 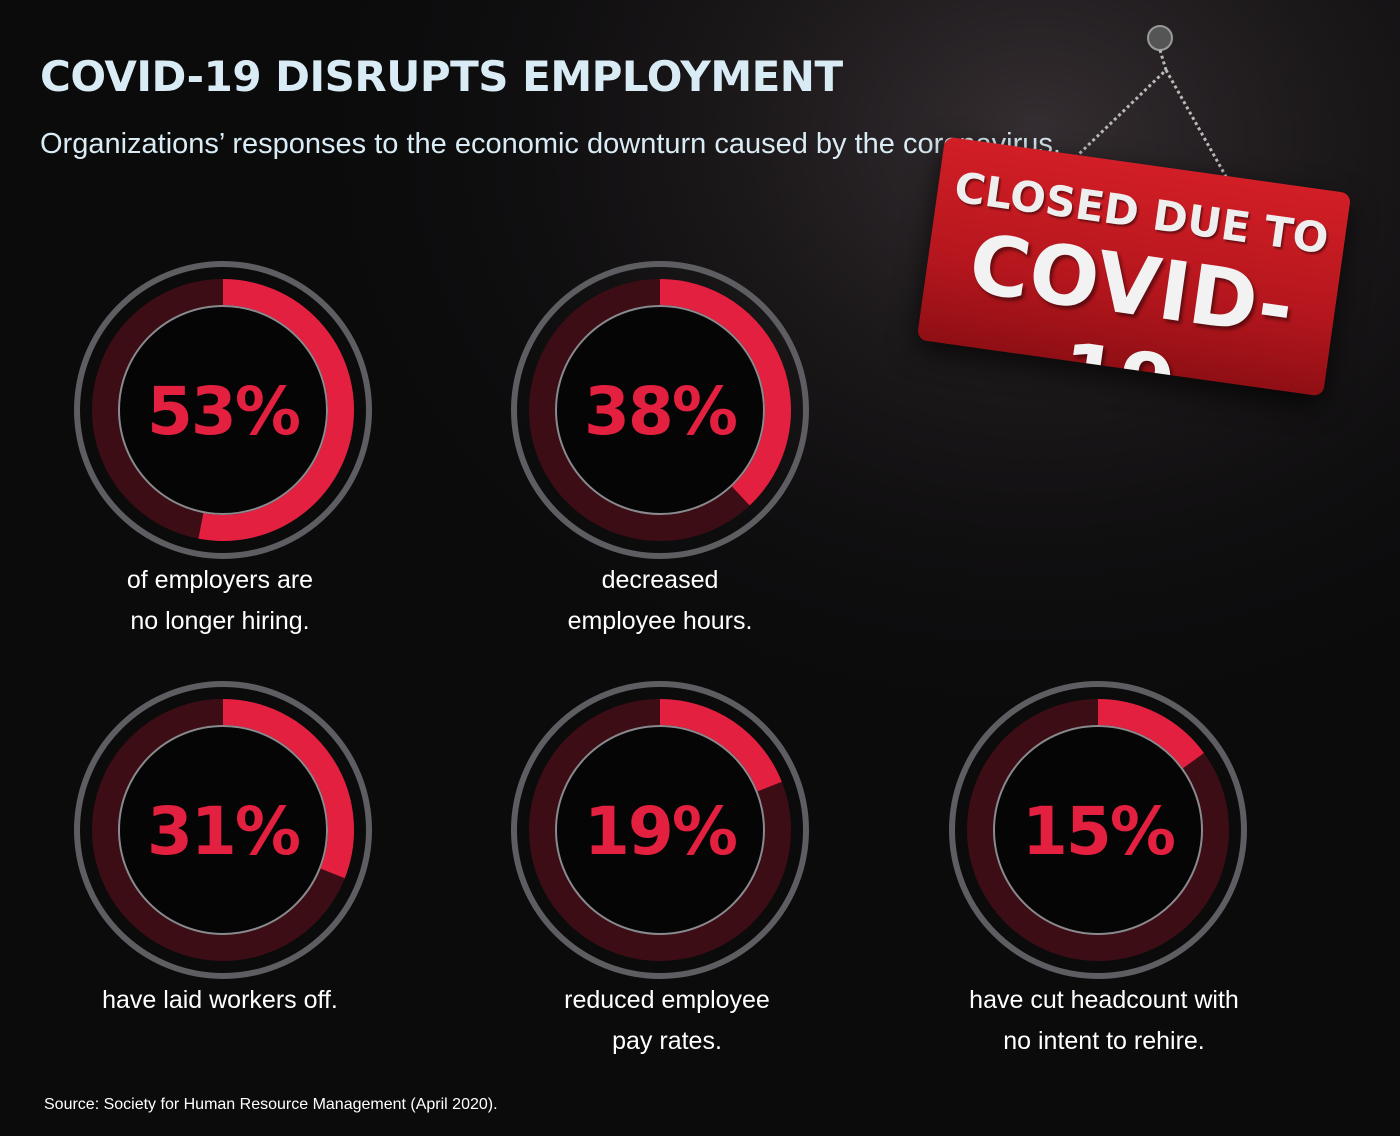 I want to click on ring-2: 38%, so click(x=660, y=410).